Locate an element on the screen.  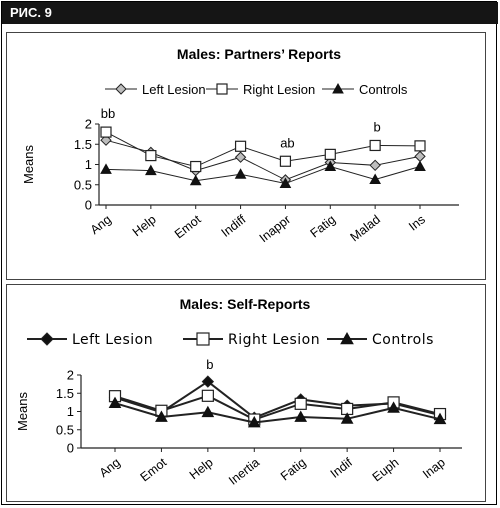
x-tick-label: Inappr is located at coordinates (275, 228).